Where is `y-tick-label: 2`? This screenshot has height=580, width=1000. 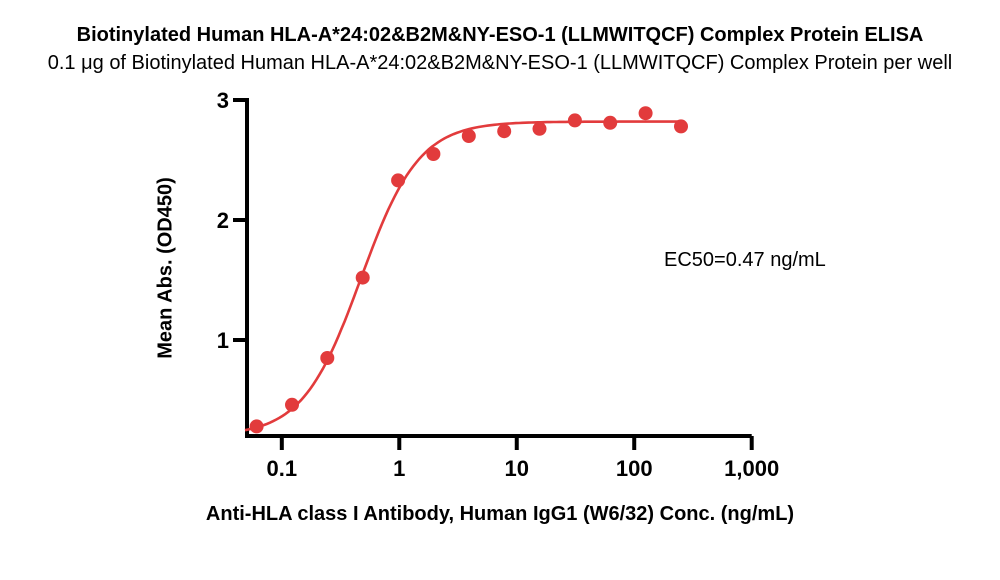 y-tick-label: 2 is located at coordinates (223, 220).